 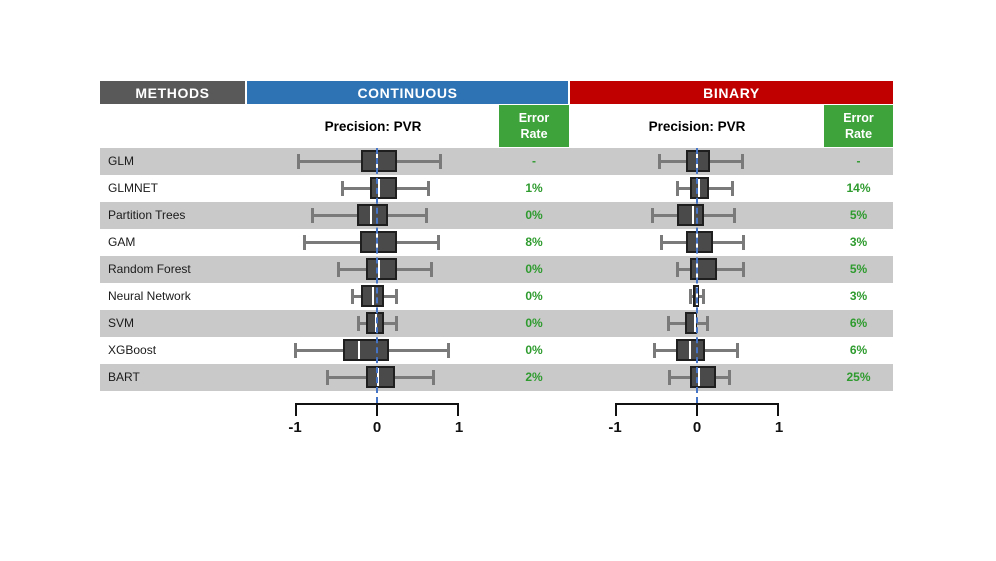 I want to click on error-rate-value: 2%, so click(x=534, y=377).